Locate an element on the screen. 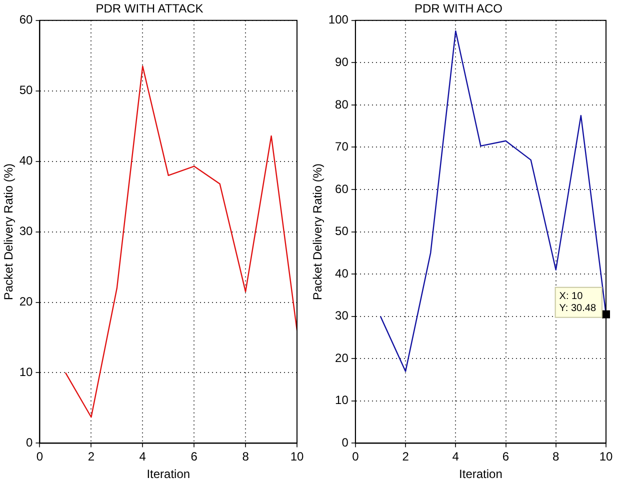 The width and height of the screenshot is (618, 484). y-tick-label: 90 is located at coordinates (342, 61).